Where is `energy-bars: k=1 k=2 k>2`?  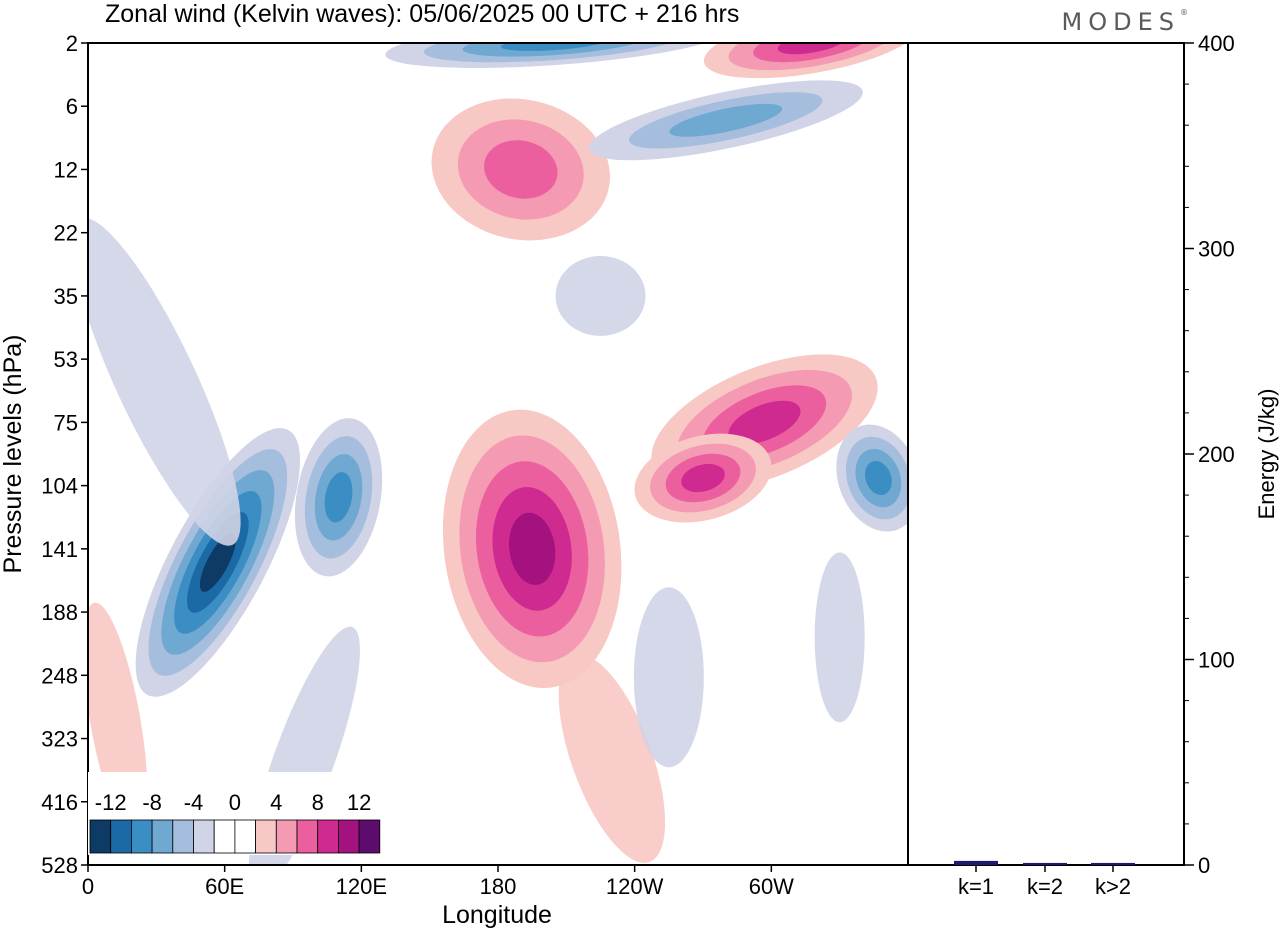
energy-bars: k=1 k=2 k>2 is located at coordinates (1044, 879).